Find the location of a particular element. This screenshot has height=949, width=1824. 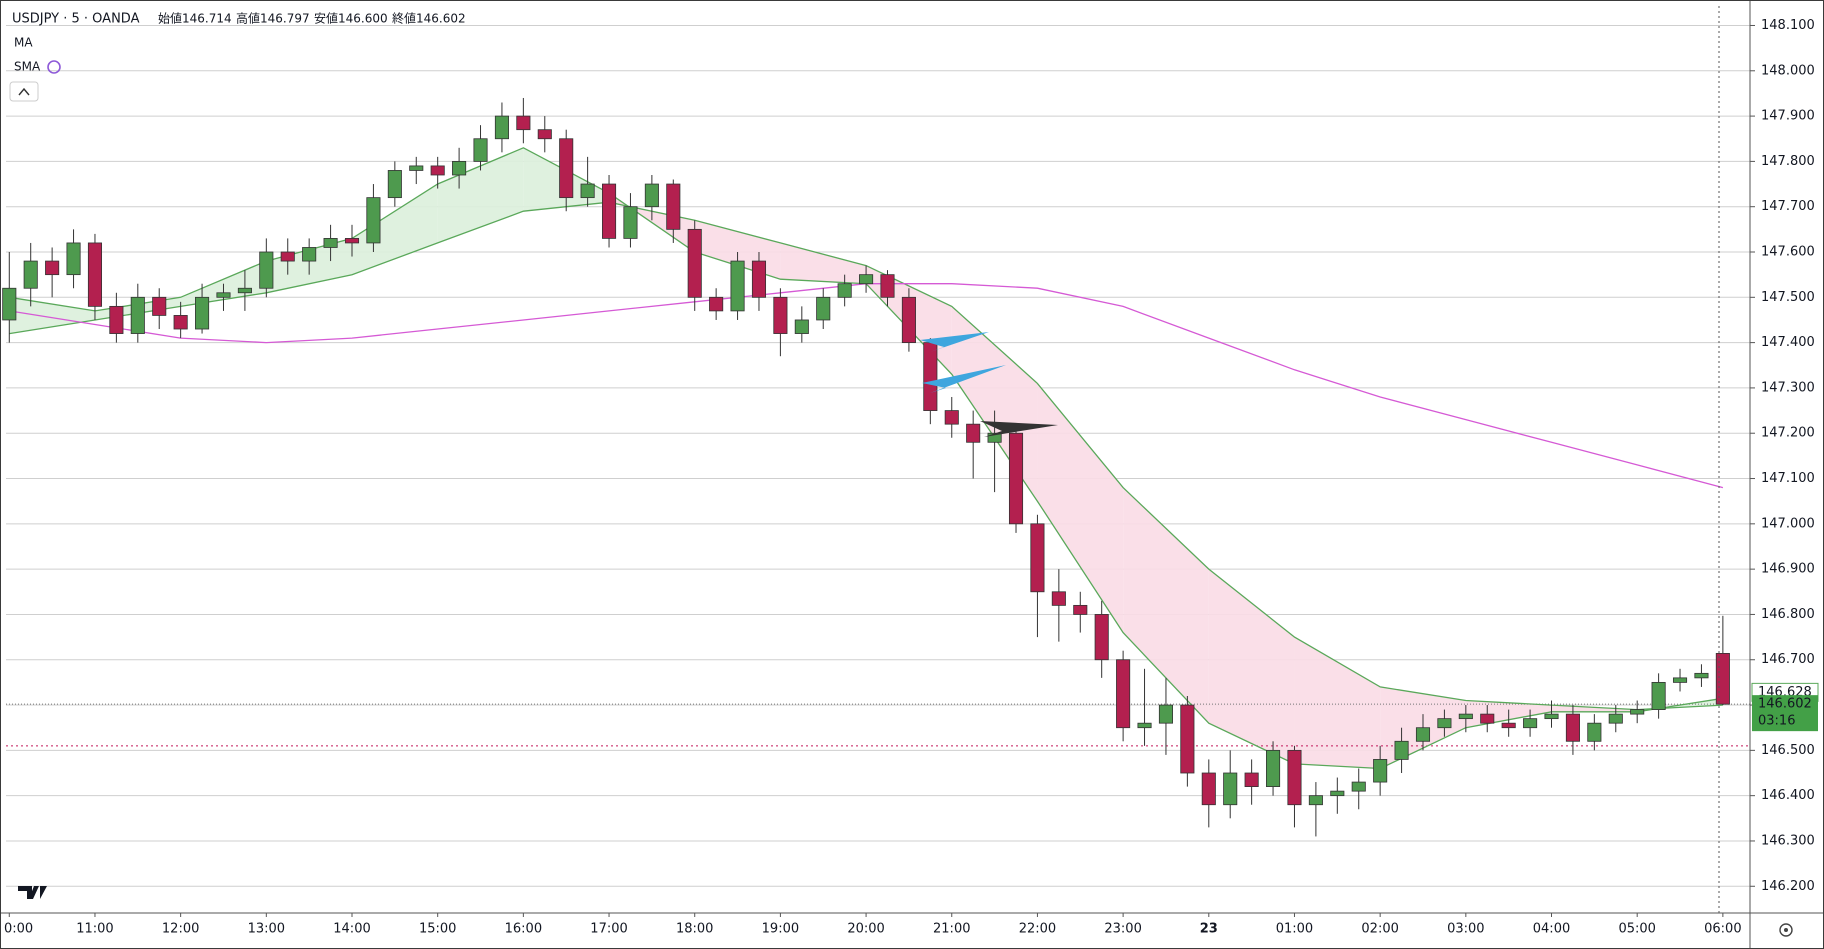

x-tick-label: 04:00 is located at coordinates (1551, 929).